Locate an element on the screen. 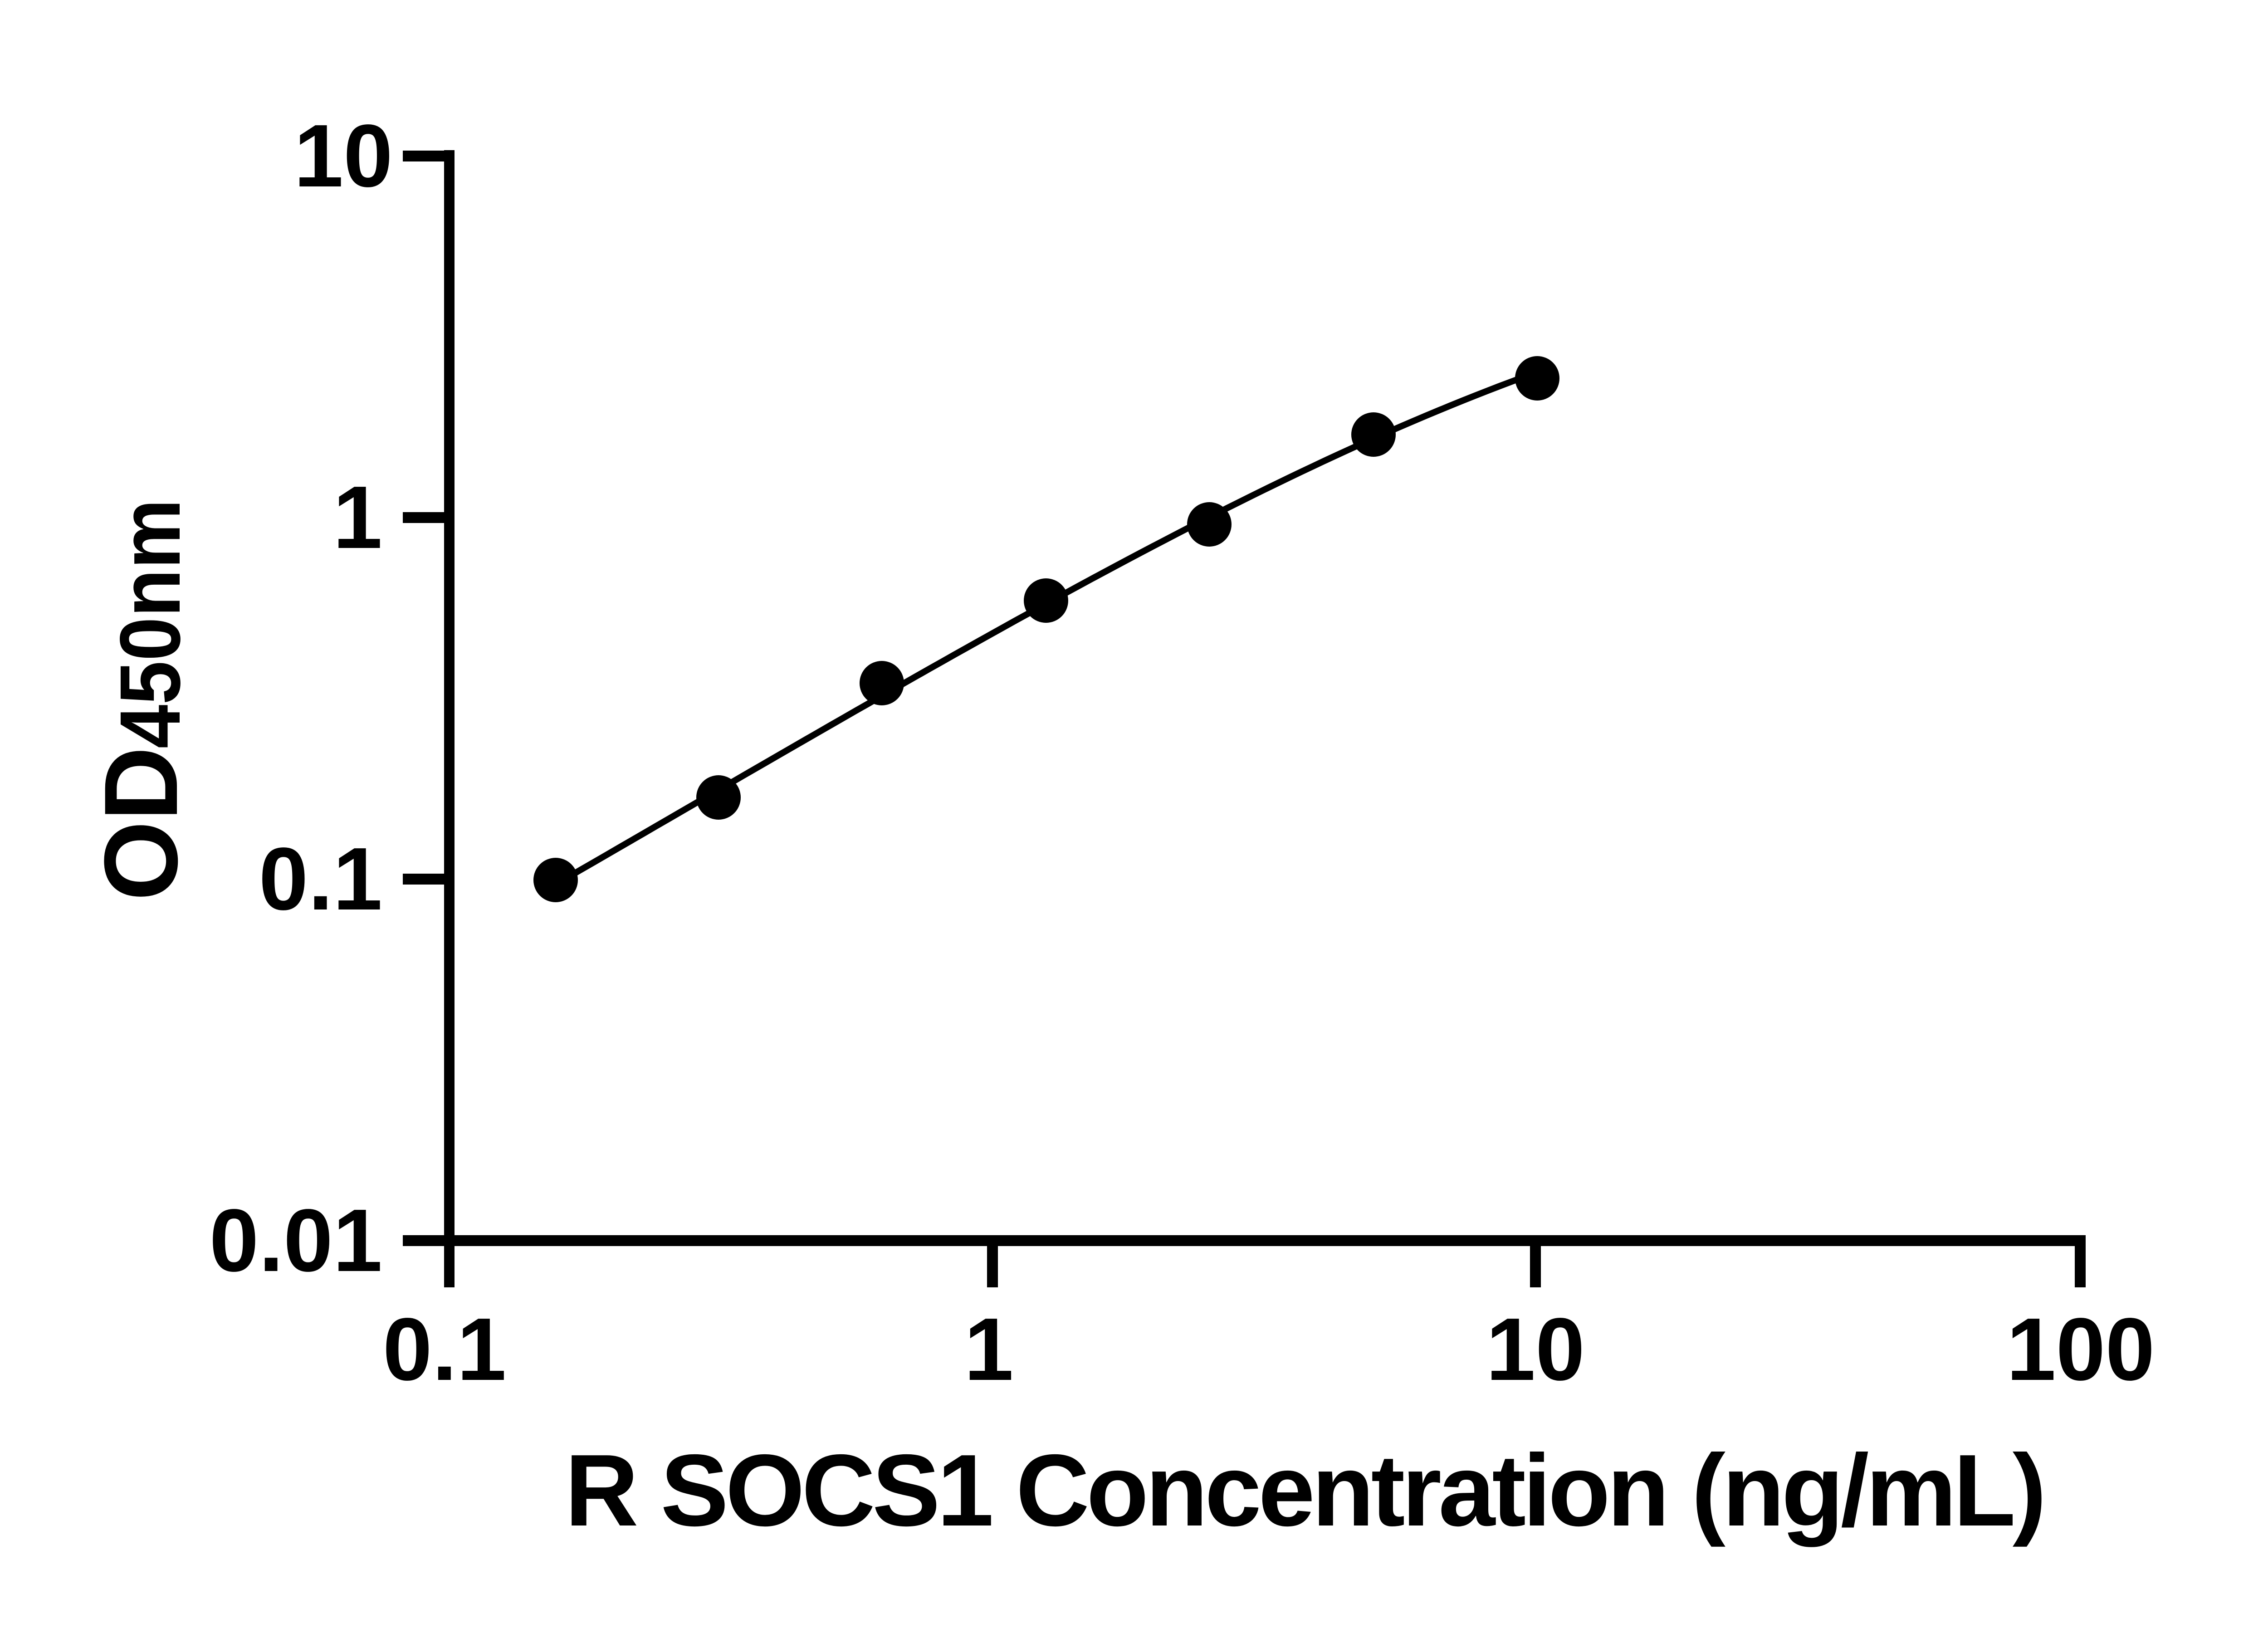 The image size is (2268, 1633). svg-text: R SOCS1 Concentration (ng/mL) is located at coordinates (1304, 1490).